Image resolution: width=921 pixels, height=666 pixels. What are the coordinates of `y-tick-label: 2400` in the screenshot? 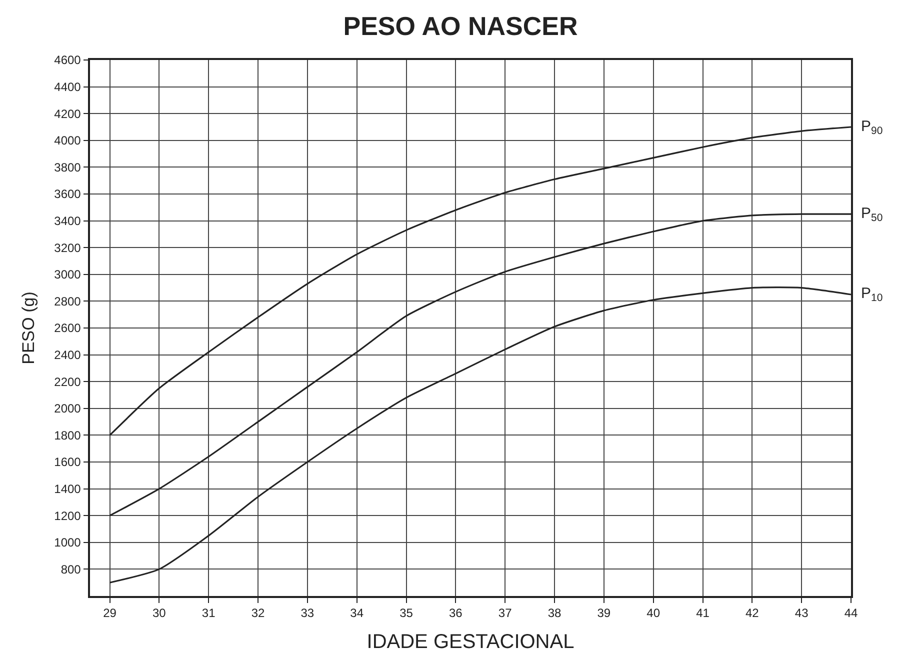 It's located at (68, 355).